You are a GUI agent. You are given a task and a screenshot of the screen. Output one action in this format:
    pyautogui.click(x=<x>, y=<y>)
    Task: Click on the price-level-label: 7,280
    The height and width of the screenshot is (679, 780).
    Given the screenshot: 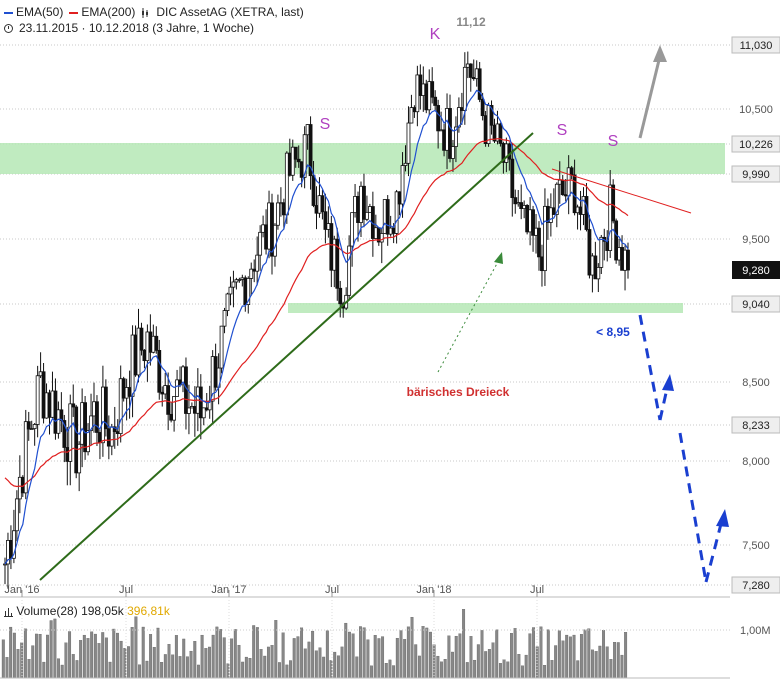 What is the action you would take?
    pyautogui.click(x=756, y=586)
    